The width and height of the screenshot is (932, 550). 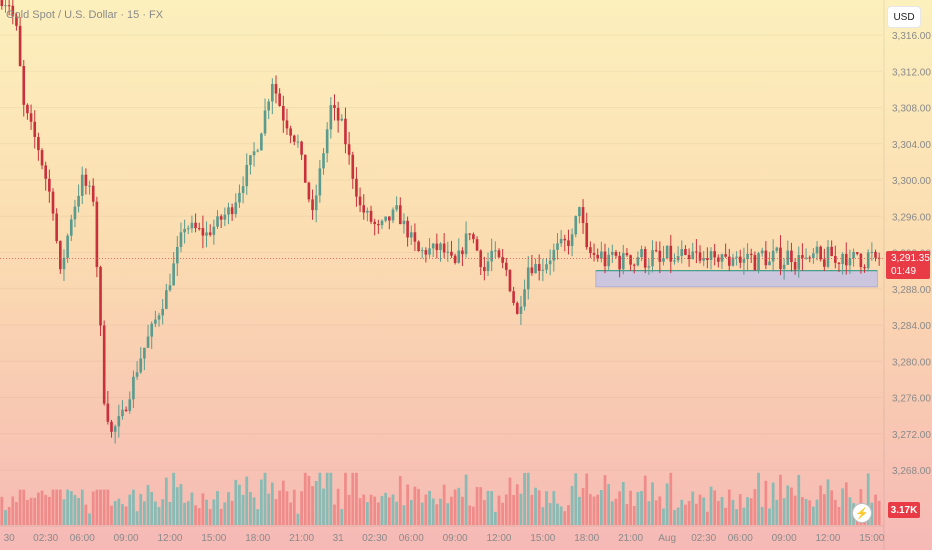 What do you see at coordinates (411, 538) in the screenshot?
I see `x-tick-label: 06:00` at bounding box center [411, 538].